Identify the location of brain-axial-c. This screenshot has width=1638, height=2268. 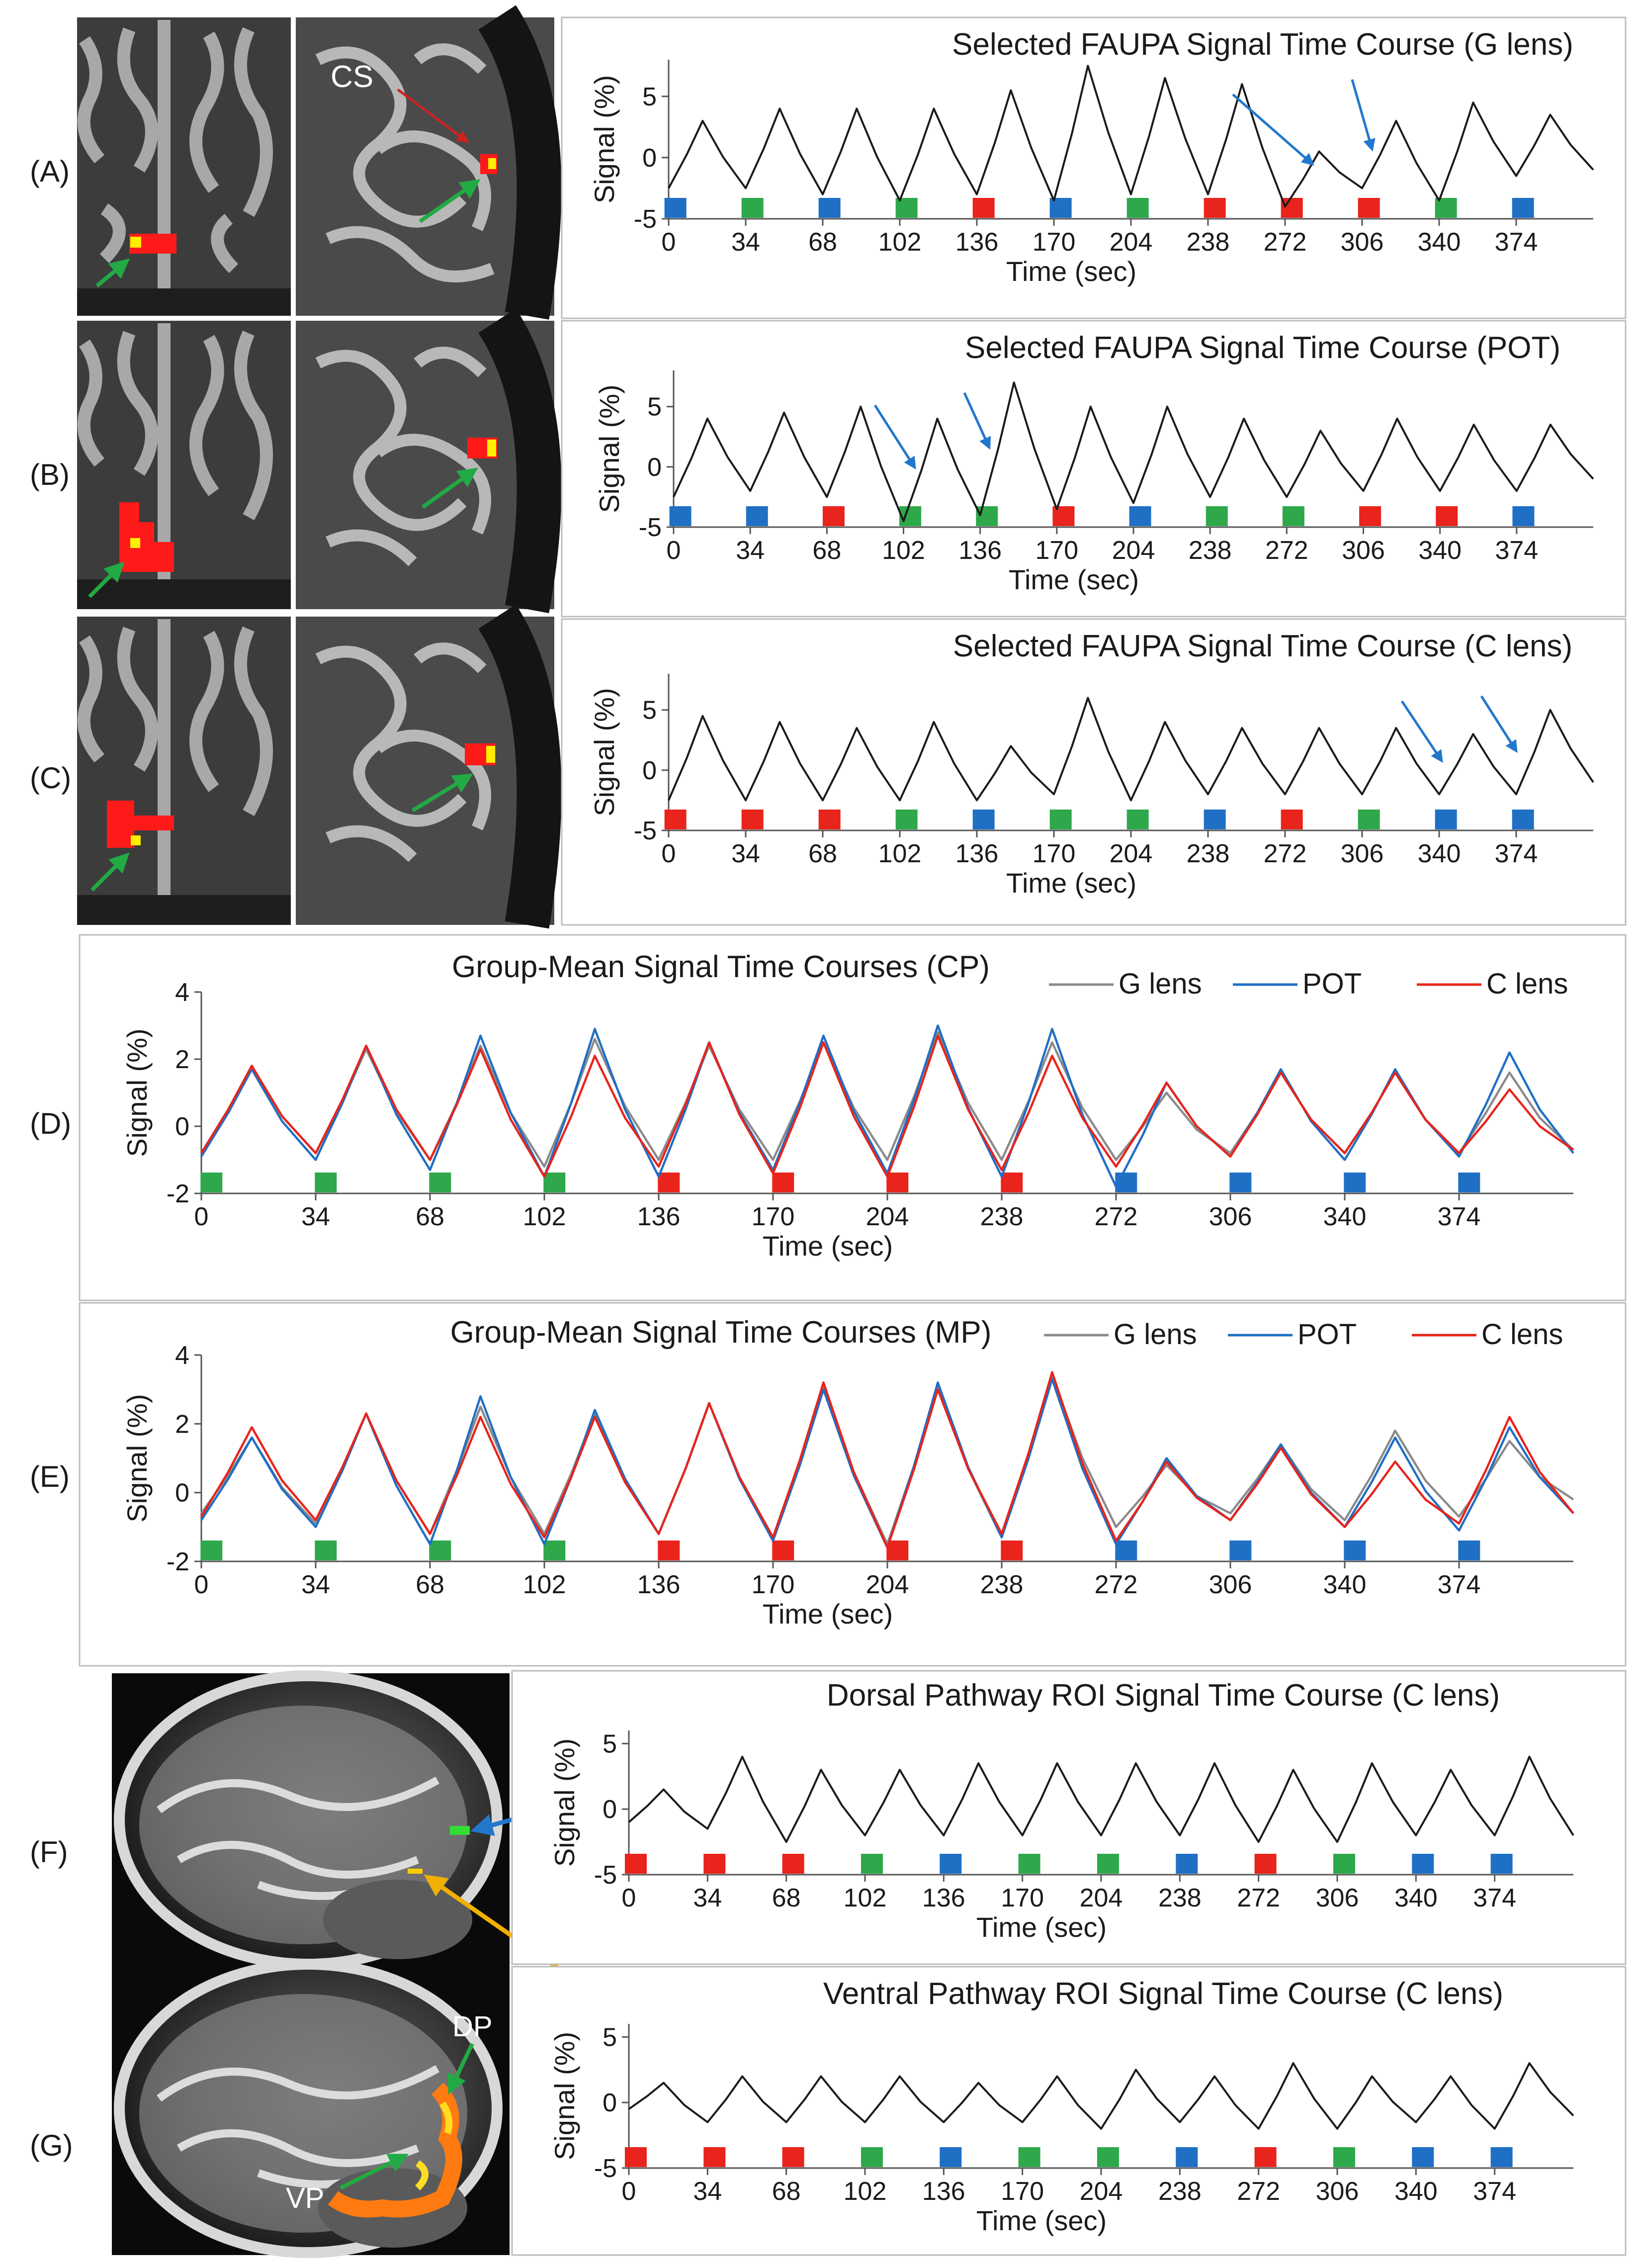
(184, 771).